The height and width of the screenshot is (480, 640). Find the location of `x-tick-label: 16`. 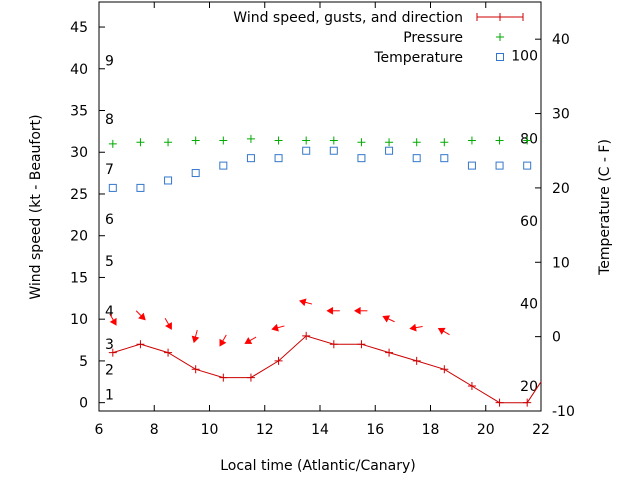

x-tick-label: 16 is located at coordinates (375, 430).